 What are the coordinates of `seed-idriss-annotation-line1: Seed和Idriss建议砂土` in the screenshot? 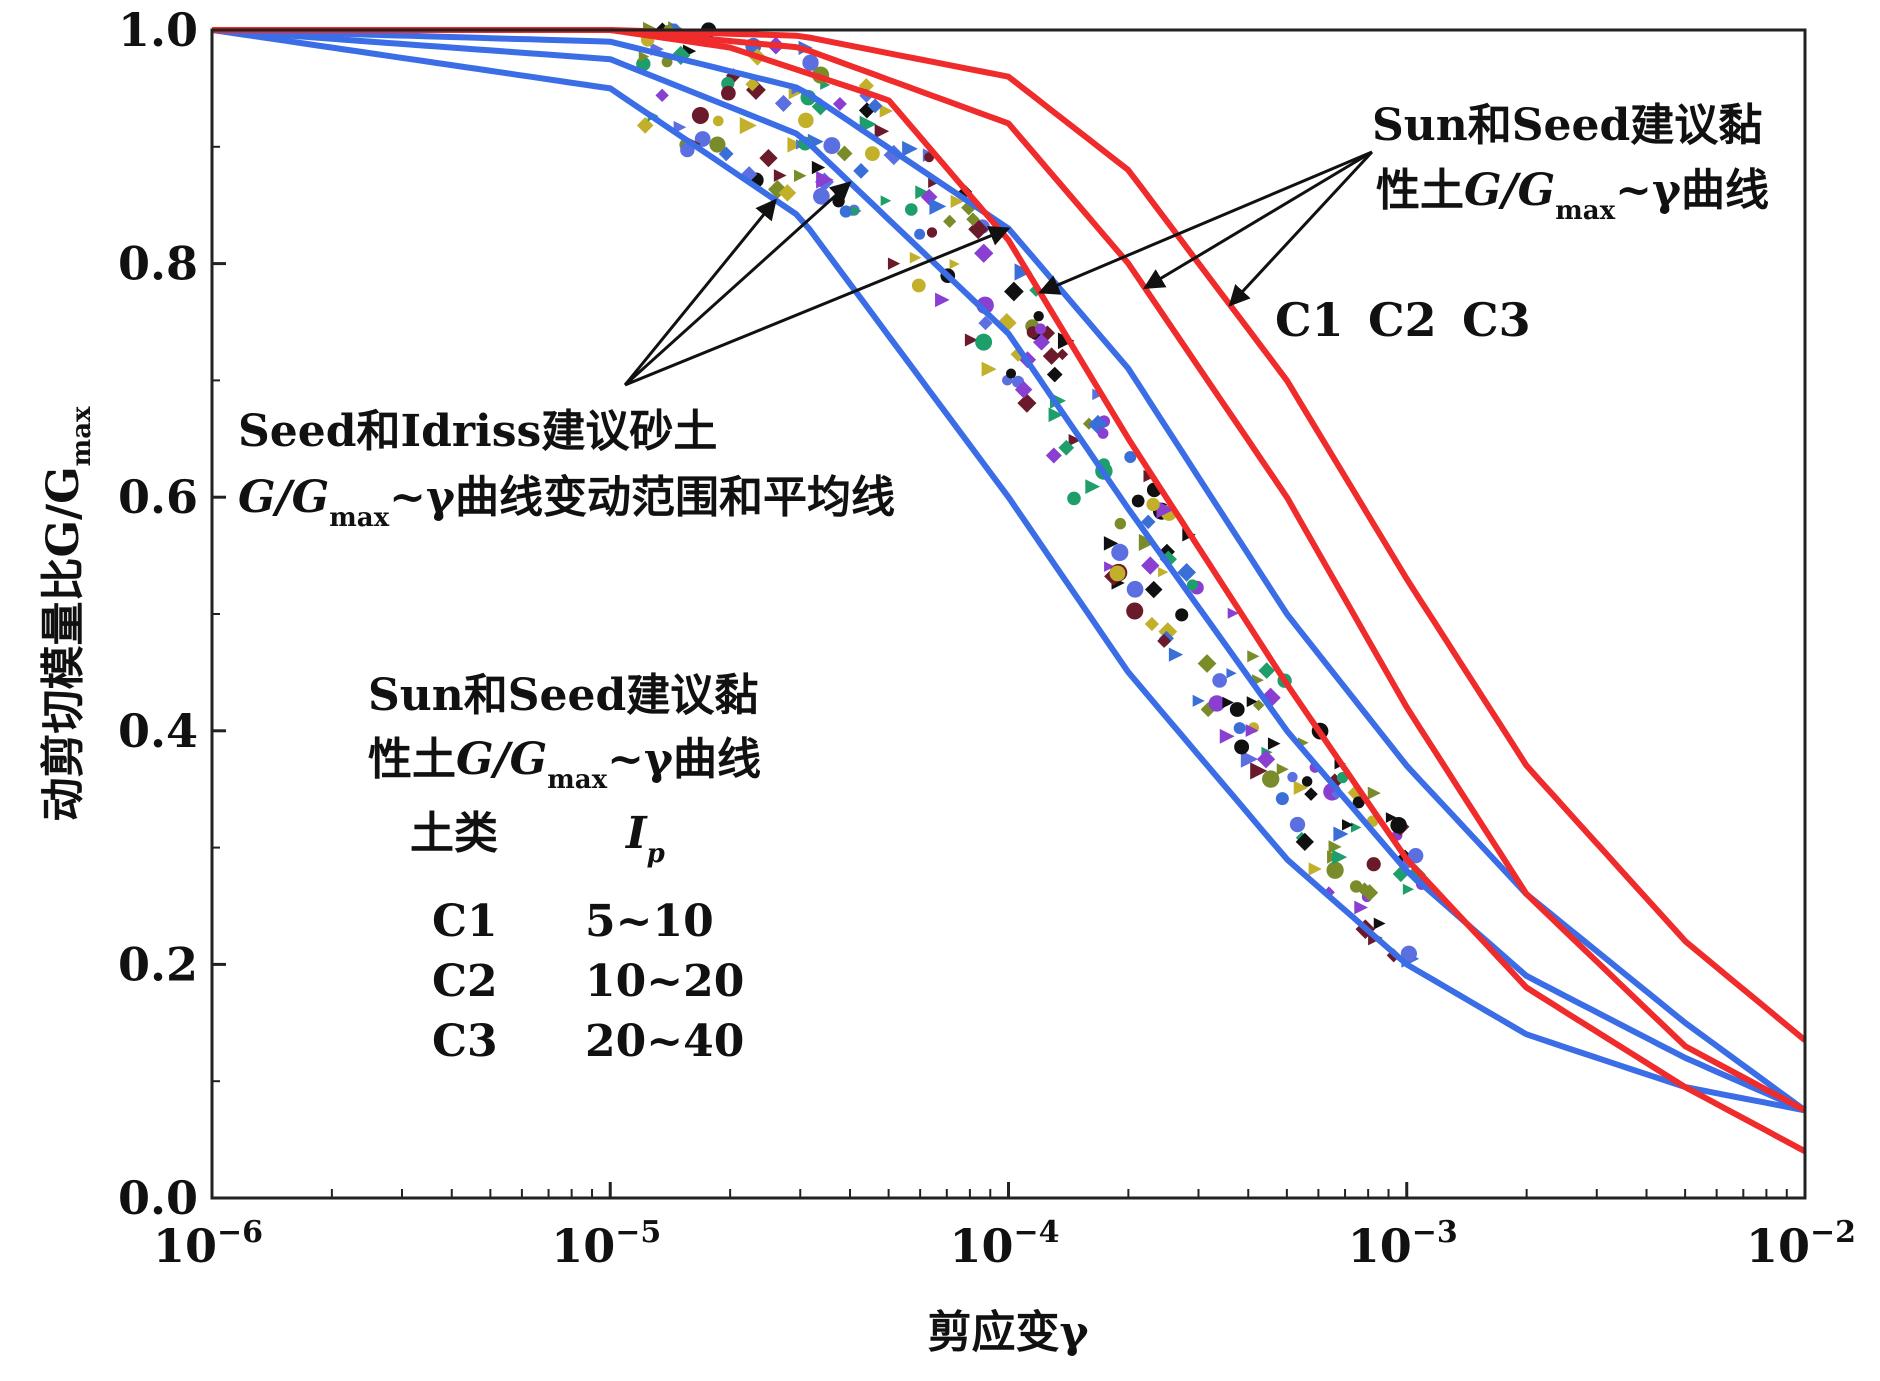 It's located at (477, 431).